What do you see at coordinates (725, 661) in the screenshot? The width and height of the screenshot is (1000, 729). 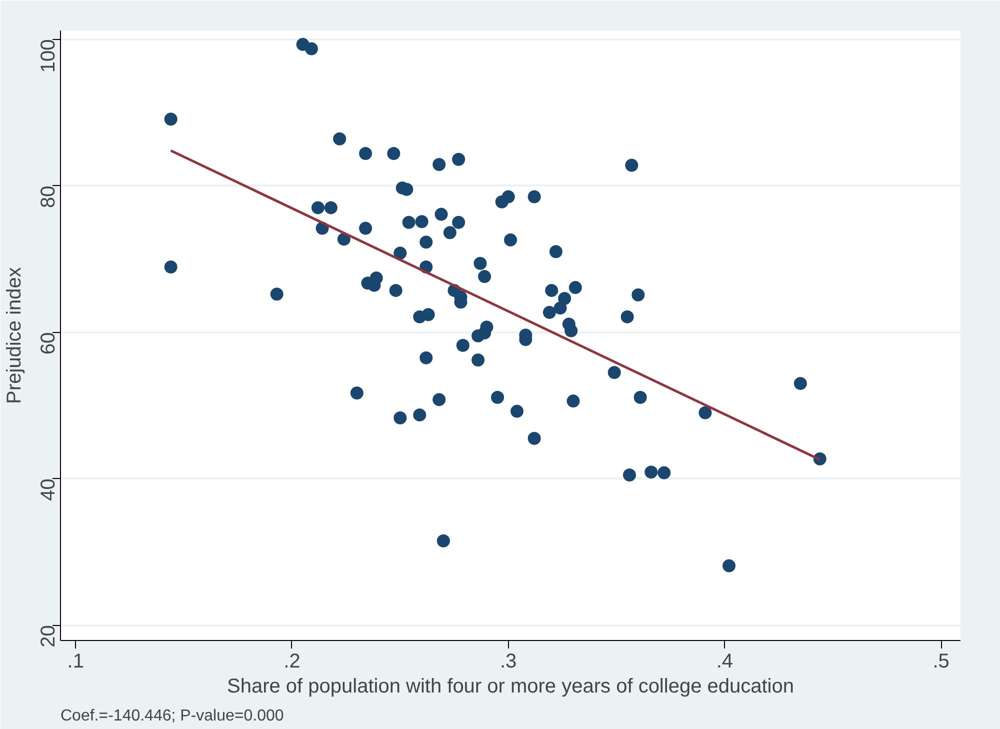 I see `x-tick-label: .4` at bounding box center [725, 661].